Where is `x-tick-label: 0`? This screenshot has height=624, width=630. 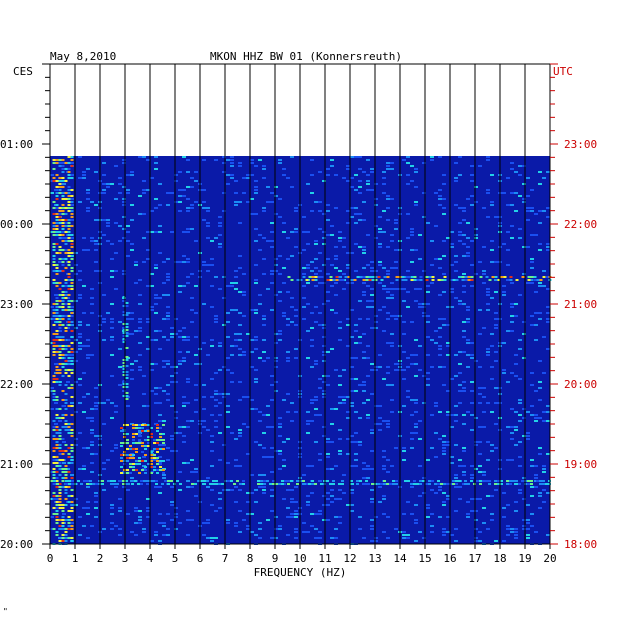
x-tick-label: 0 is located at coordinates (50, 558).